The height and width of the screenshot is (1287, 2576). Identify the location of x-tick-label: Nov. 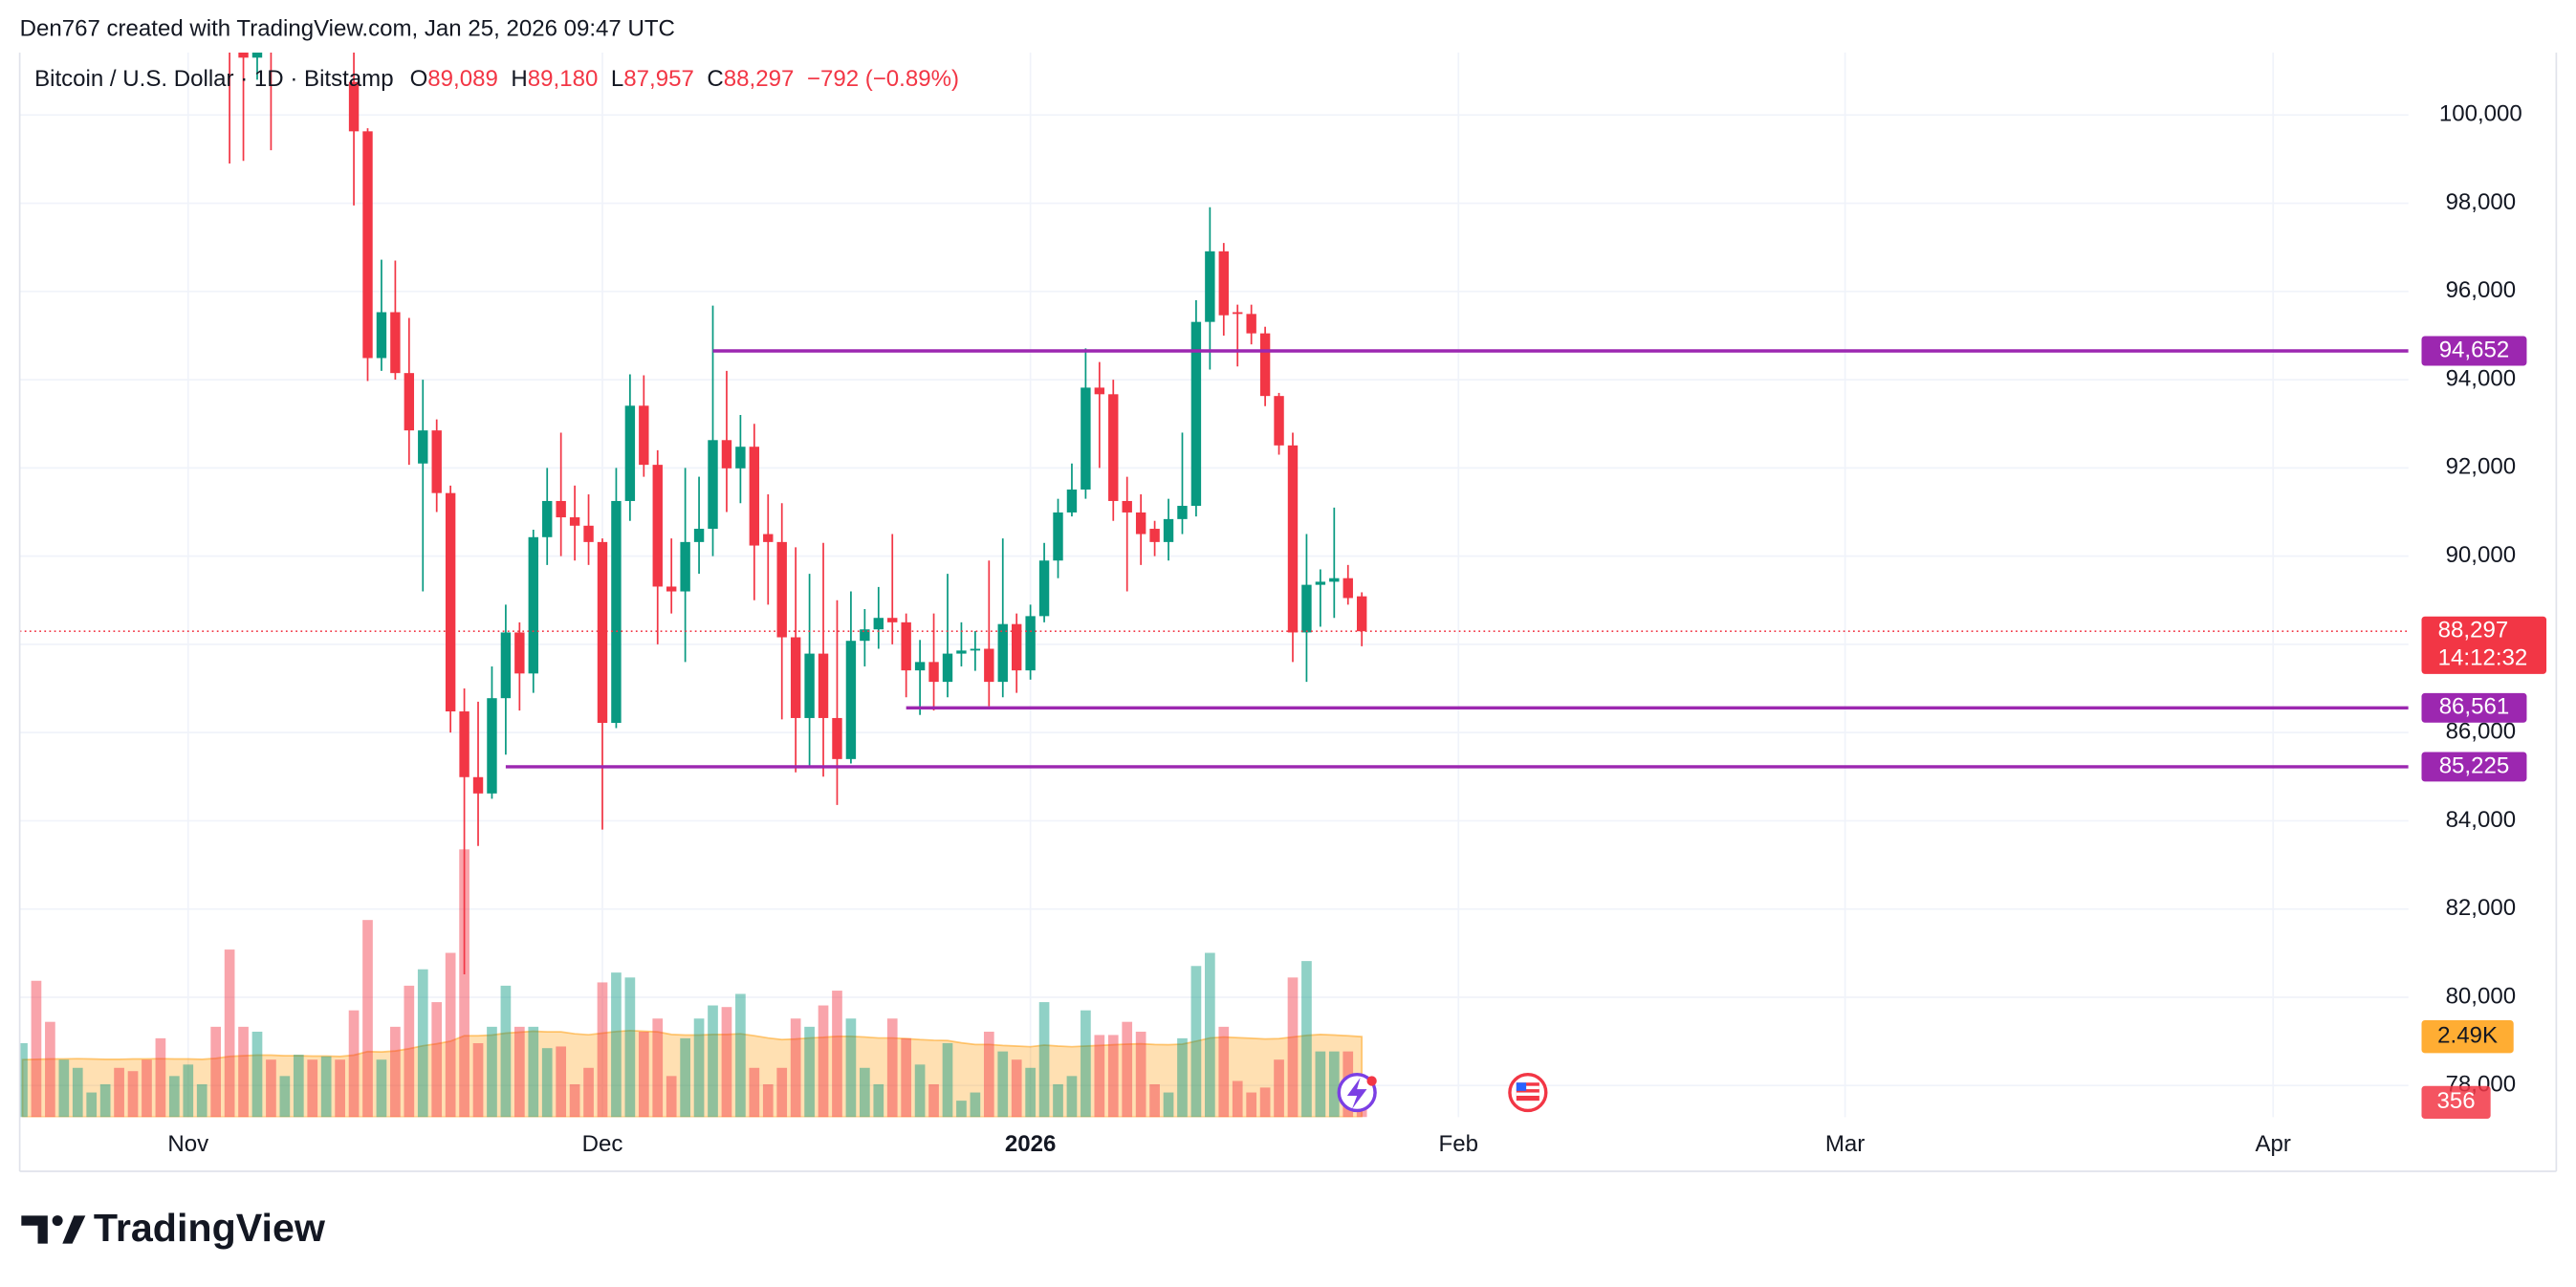
(187, 1144).